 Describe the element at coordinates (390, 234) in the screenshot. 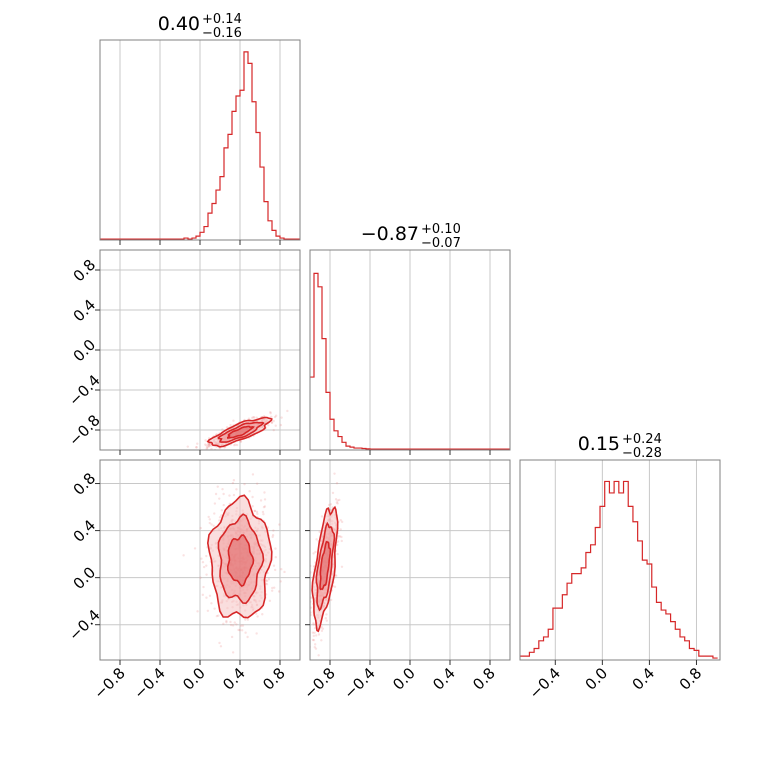

I see `title-p1-value: −0.87` at that location.